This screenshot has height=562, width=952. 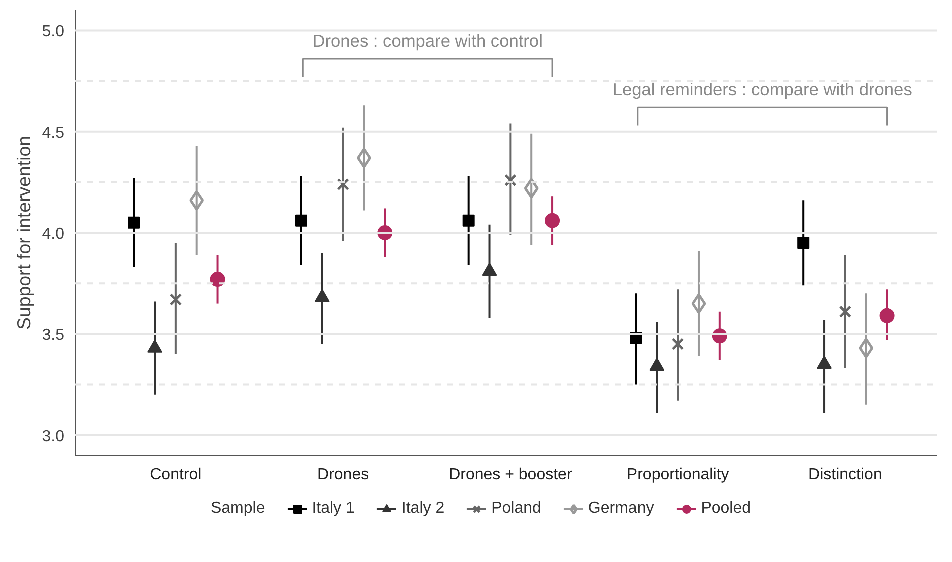 I want to click on annotation: Legal reminders : compare with drones, so click(x=762, y=90).